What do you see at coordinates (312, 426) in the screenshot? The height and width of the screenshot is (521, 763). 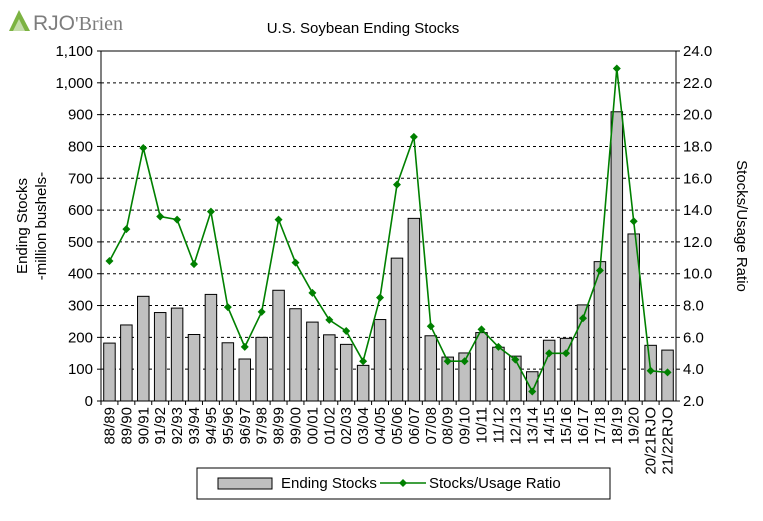 I see `x-tick-label: 00/01` at bounding box center [312, 426].